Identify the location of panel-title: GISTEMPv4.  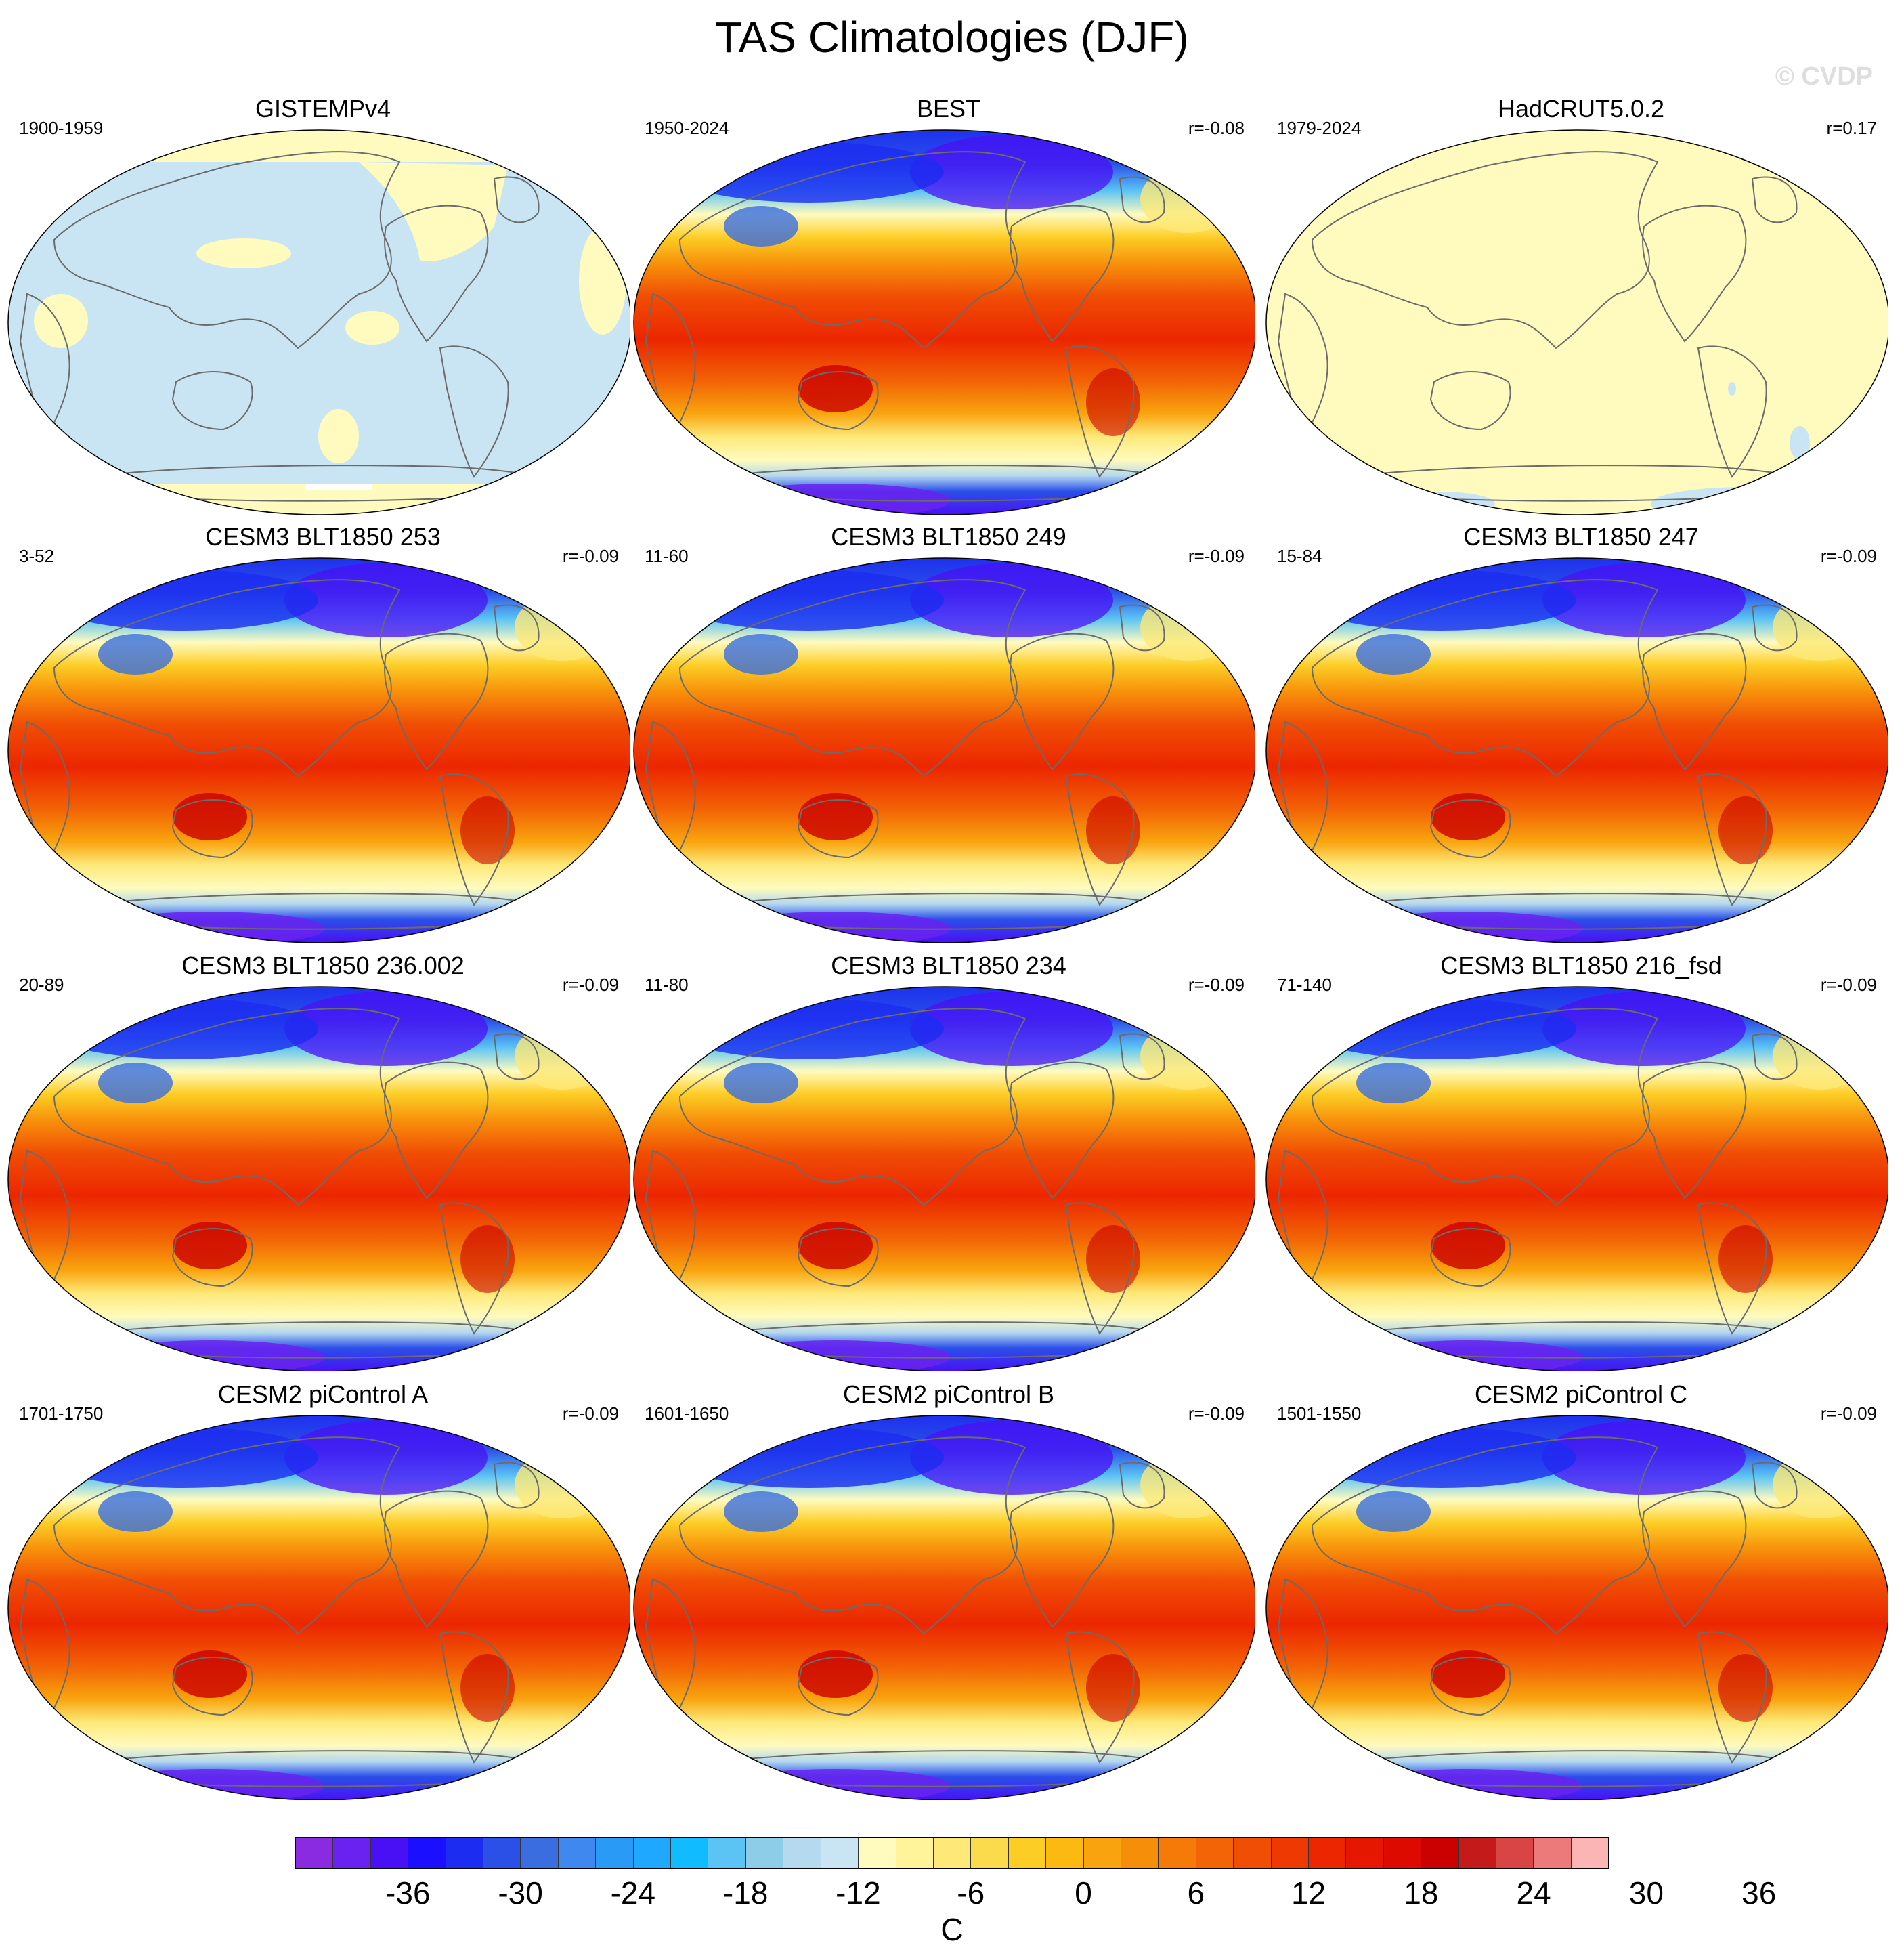
(323, 109).